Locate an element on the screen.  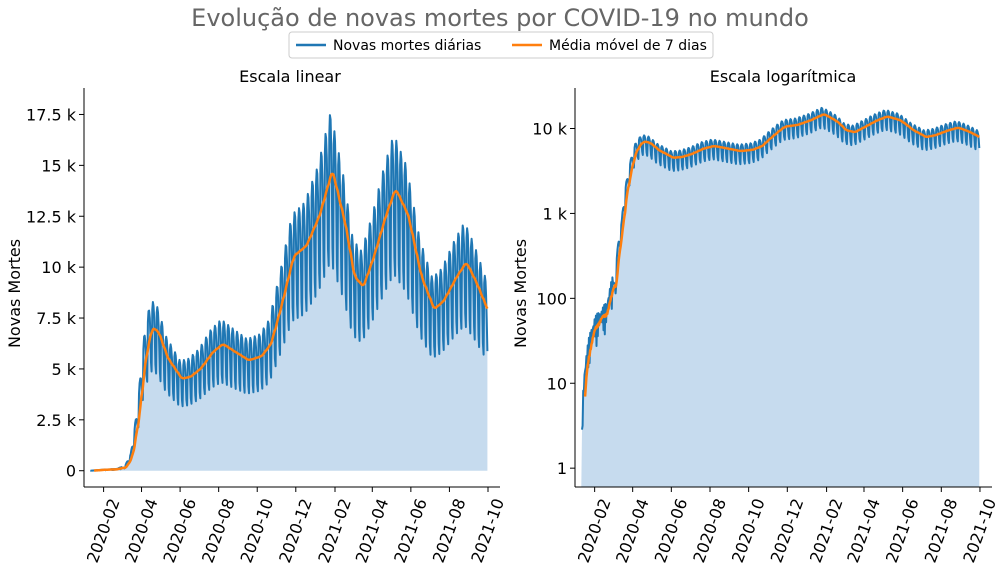
y-tick-label: 0 is located at coordinates (71, 471).